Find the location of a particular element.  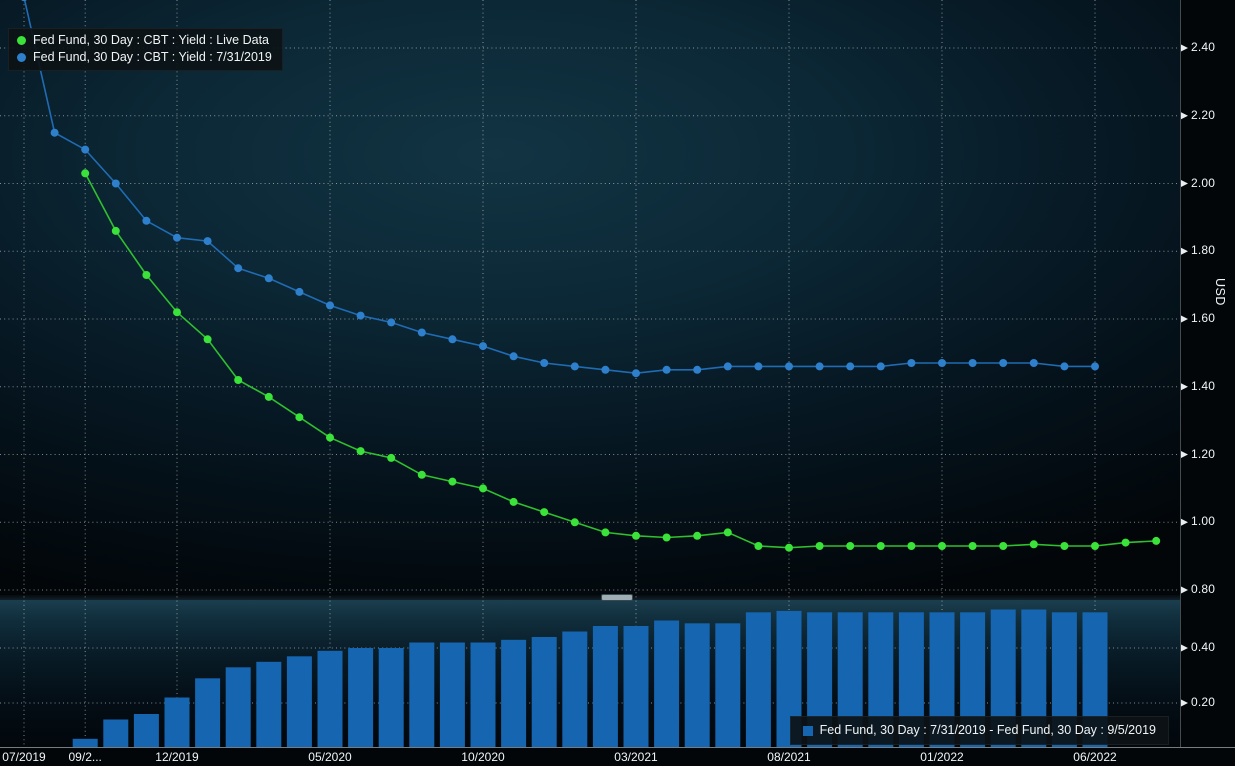

y-tick-label: 1.60 is located at coordinates (1203, 318).